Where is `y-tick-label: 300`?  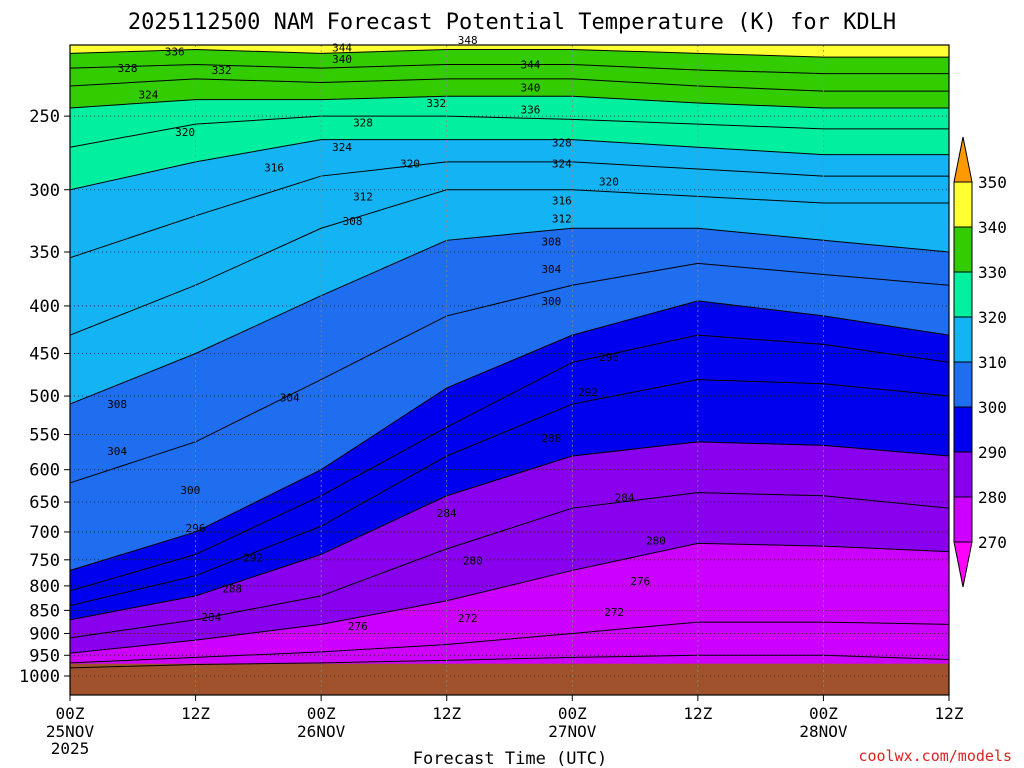 y-tick-label: 300 is located at coordinates (44, 191).